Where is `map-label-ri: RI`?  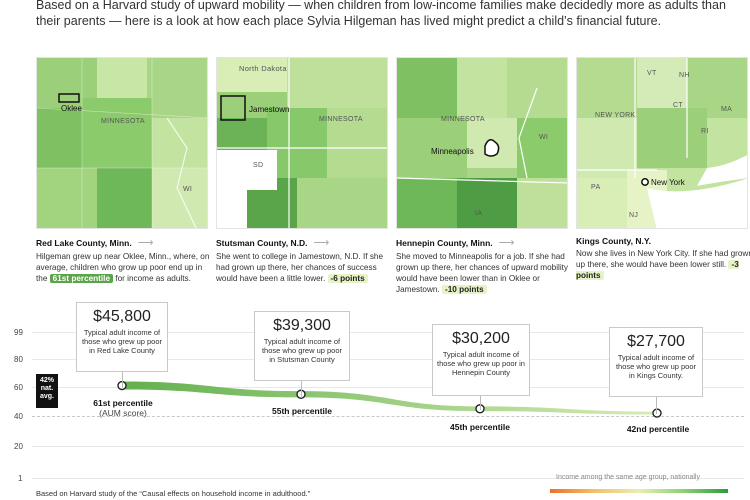 map-label-ri: RI is located at coordinates (705, 131).